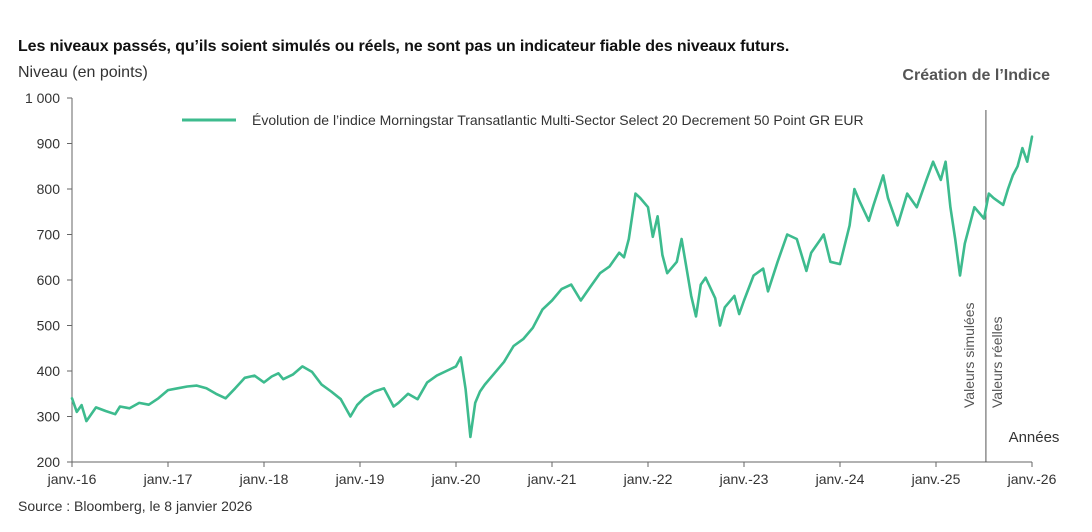 Image resolution: width=1092 pixels, height=532 pixels. What do you see at coordinates (49, 371) in the screenshot?
I see `y-tick-label: 400` at bounding box center [49, 371].